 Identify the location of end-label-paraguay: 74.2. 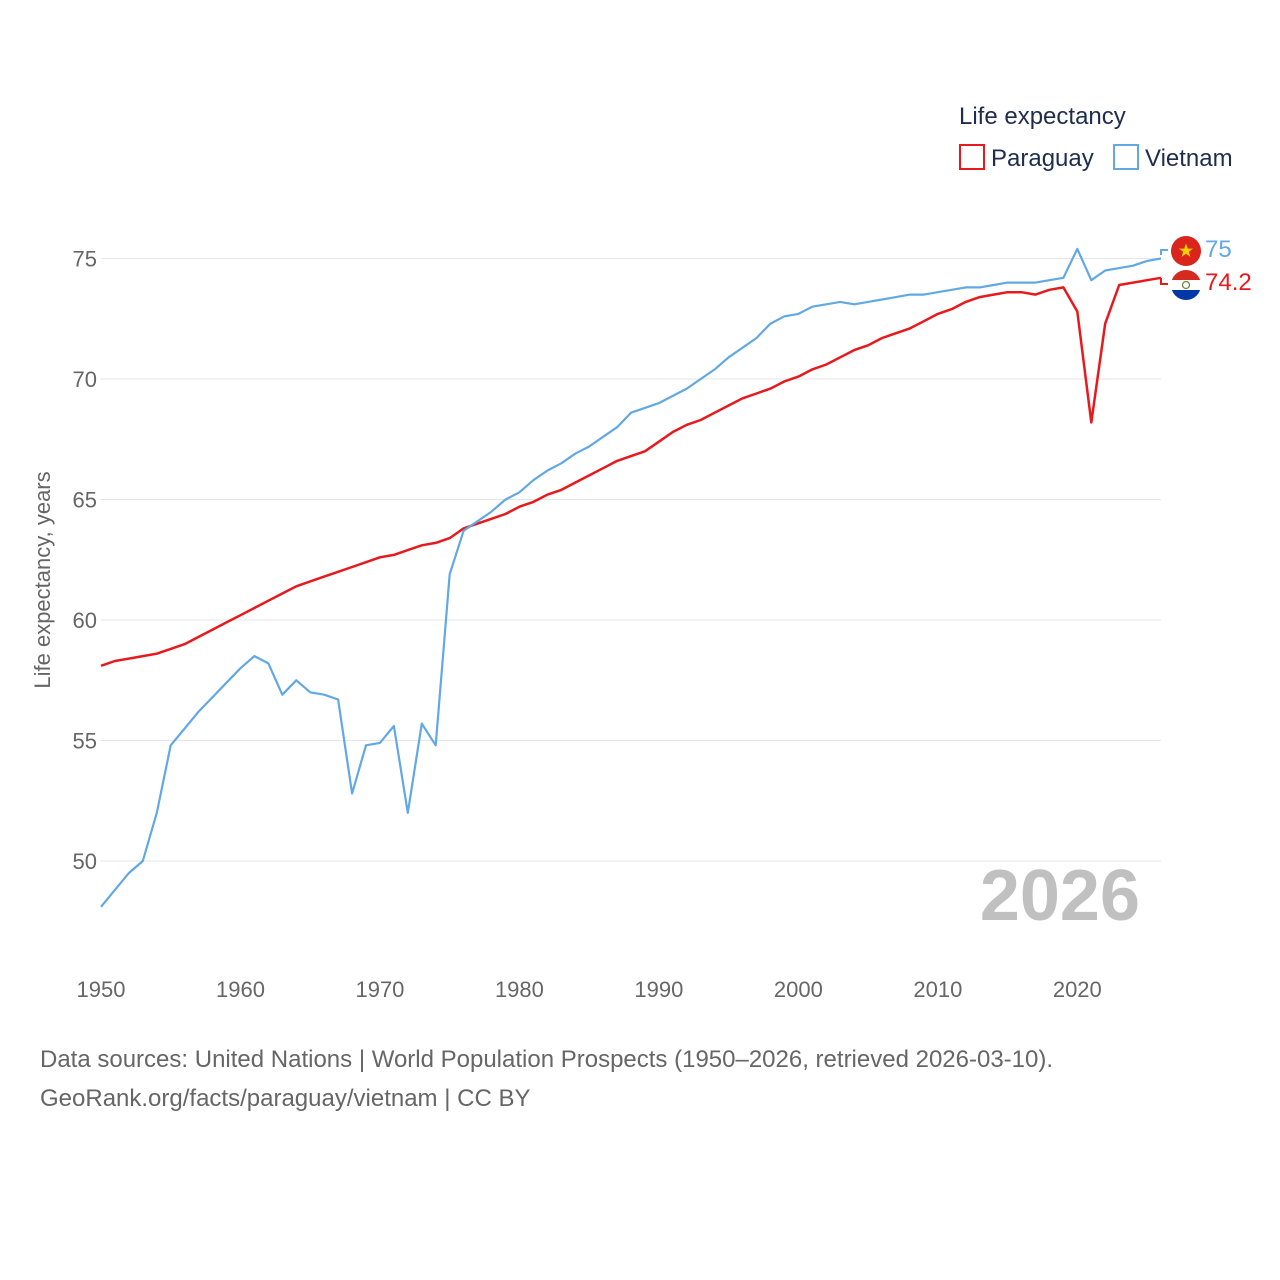
(1228, 282).